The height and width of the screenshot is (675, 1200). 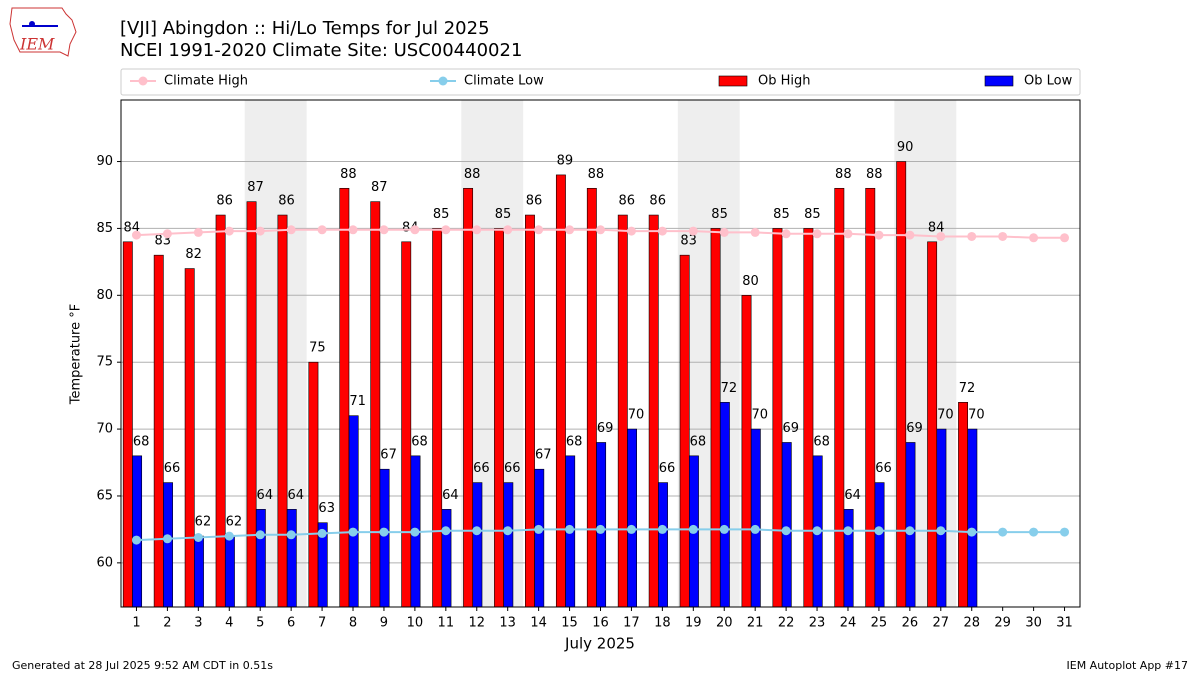 I want to click on logo: IEM, so click(x=43, y=32).